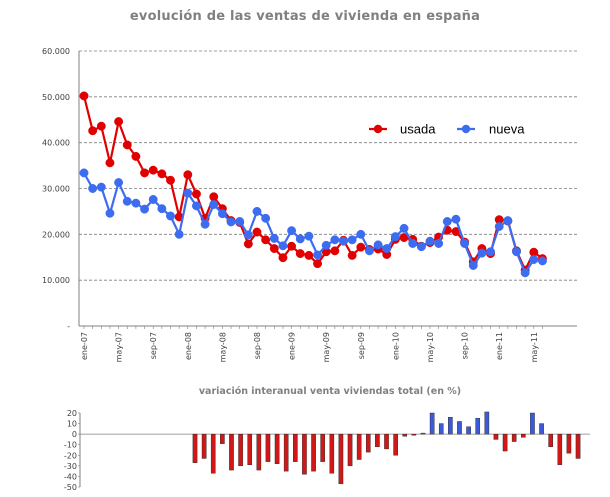  What do you see at coordinates (507, 129) in the screenshot?
I see `legend-label-nueva: nueva` at bounding box center [507, 129].